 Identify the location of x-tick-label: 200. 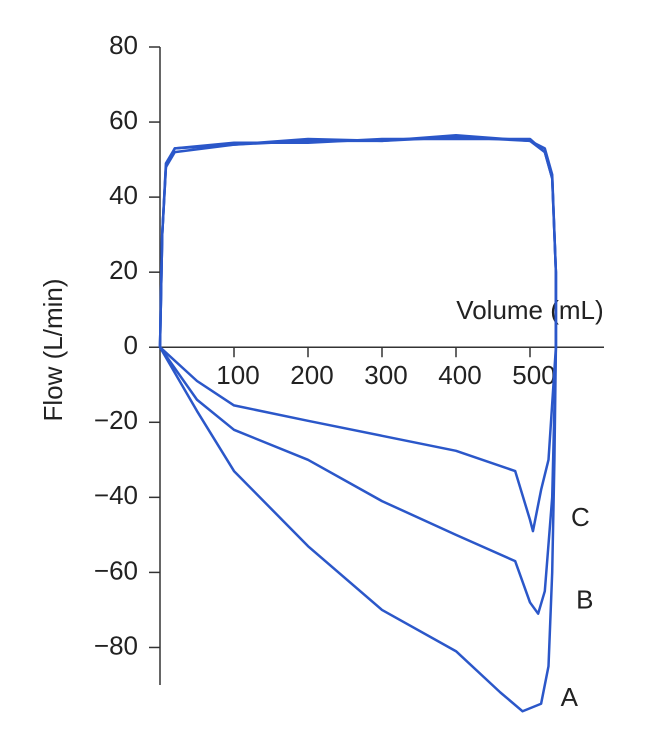
(311, 375).